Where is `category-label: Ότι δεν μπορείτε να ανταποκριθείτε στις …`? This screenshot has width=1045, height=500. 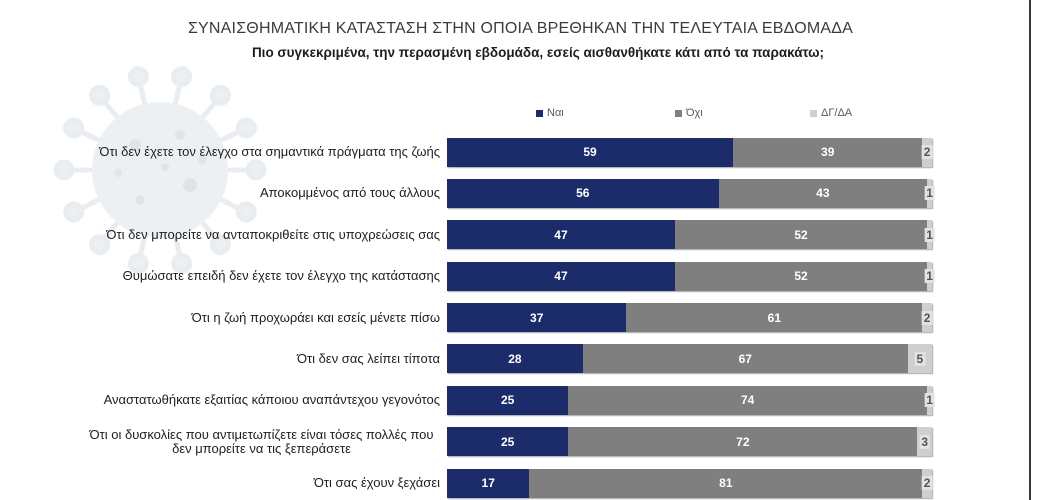 category-label: Ότι δεν μπορείτε να ανταποκριθείτε στις … is located at coordinates (273, 234).